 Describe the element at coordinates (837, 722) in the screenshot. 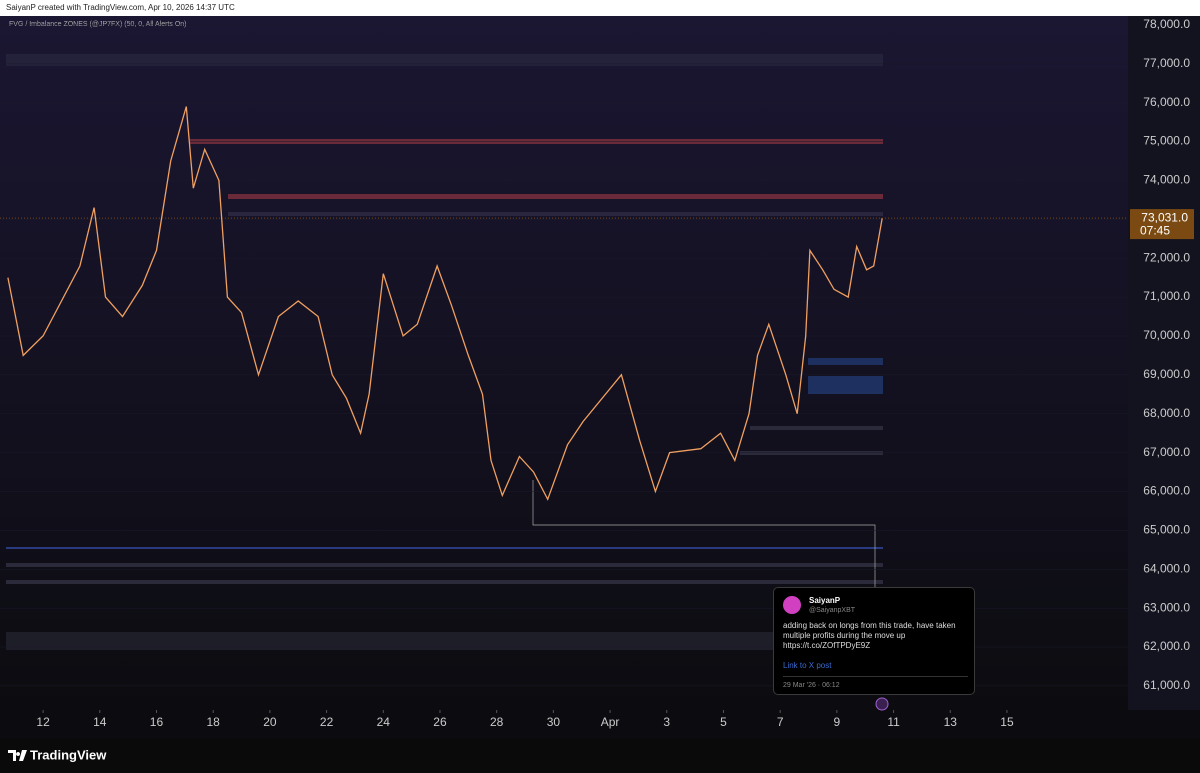

I see `x-tick-label: 9` at that location.